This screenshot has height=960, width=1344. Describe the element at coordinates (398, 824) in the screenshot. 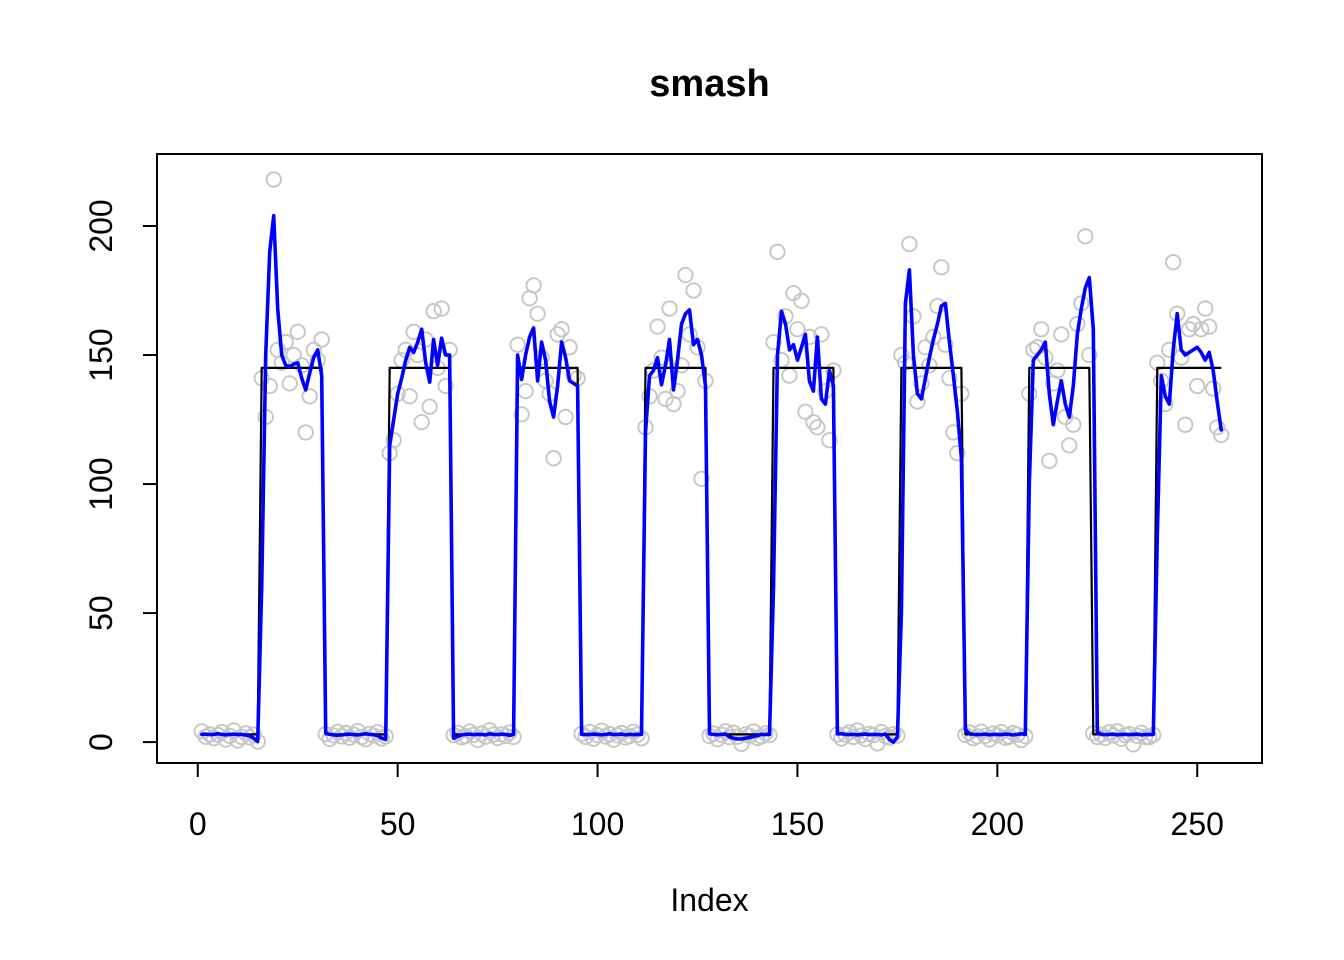

I see `x-tick-label: 50` at that location.